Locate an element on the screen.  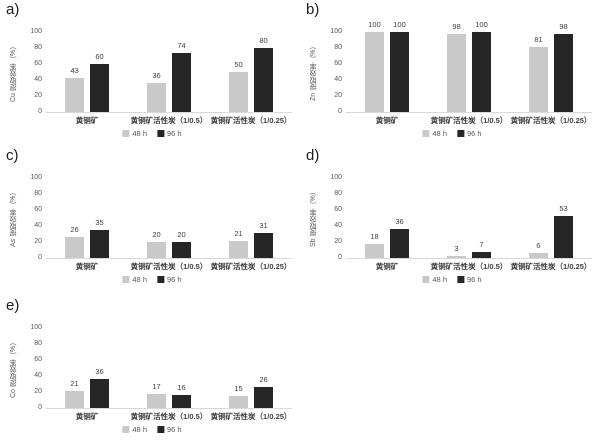
y-axis-title: Cu 提取效率（%） is located at coordinates (13, 72).